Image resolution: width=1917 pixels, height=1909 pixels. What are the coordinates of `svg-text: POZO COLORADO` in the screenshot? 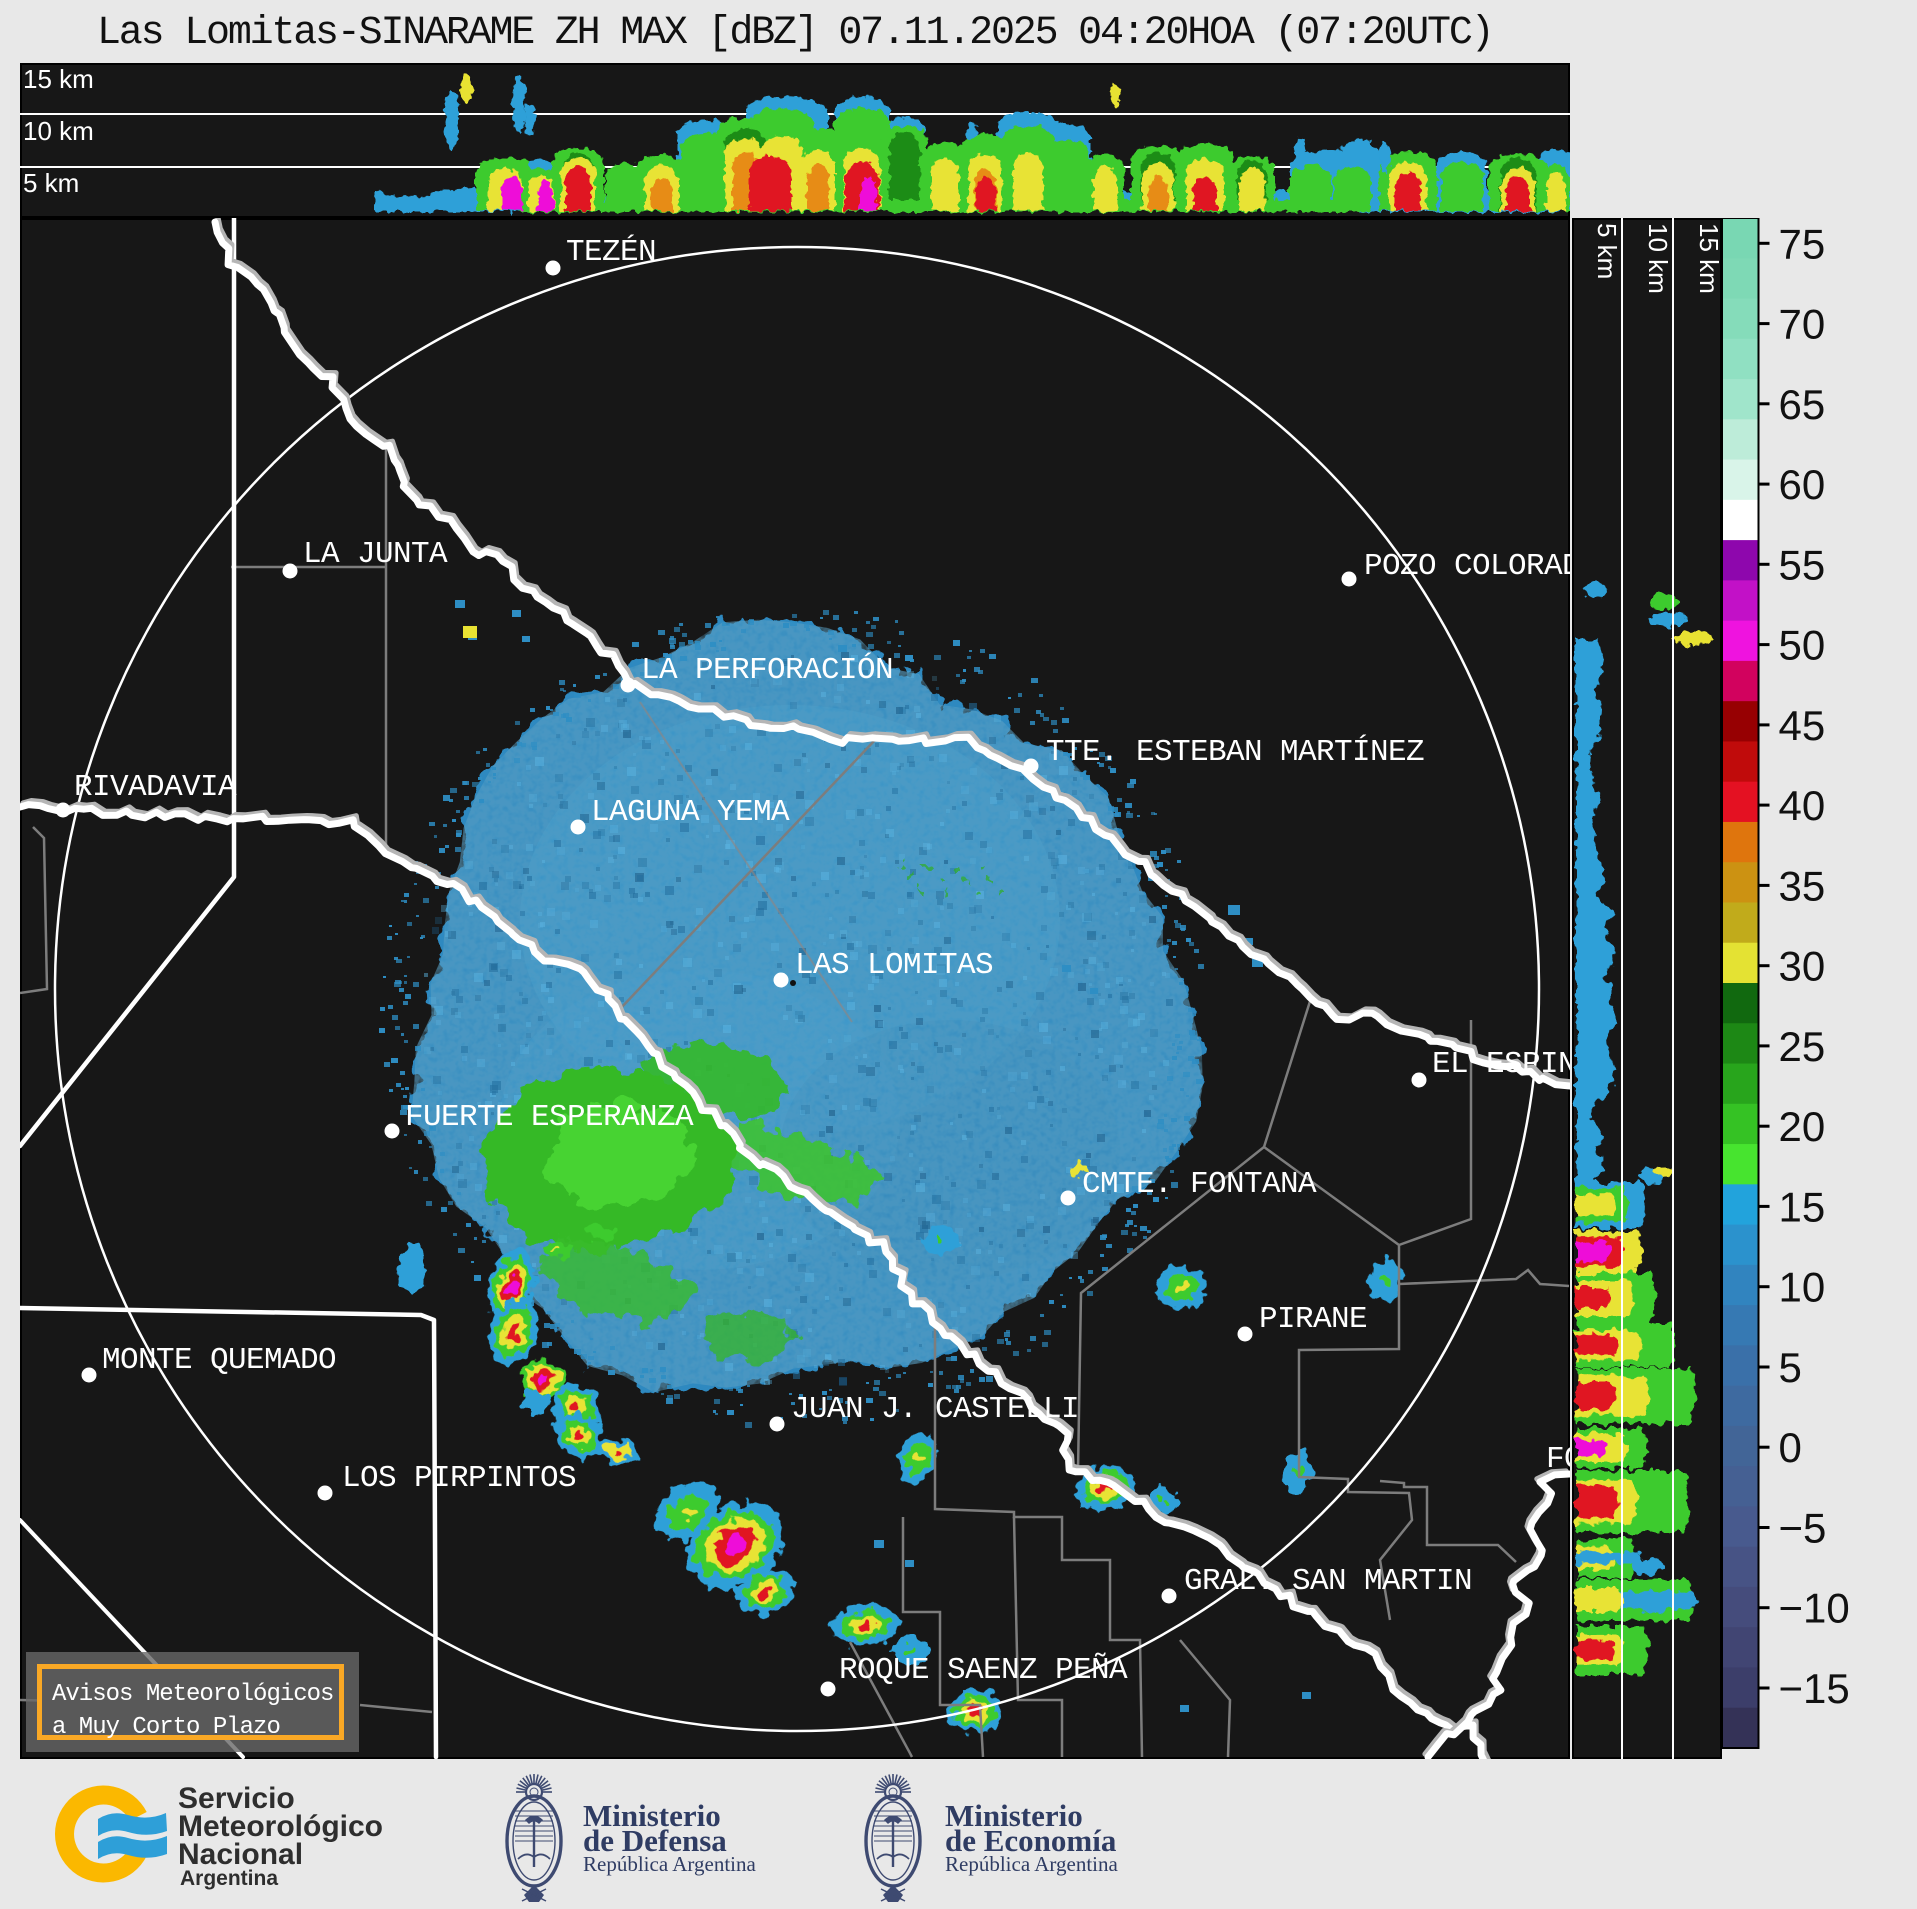 It's located at (1467, 566).